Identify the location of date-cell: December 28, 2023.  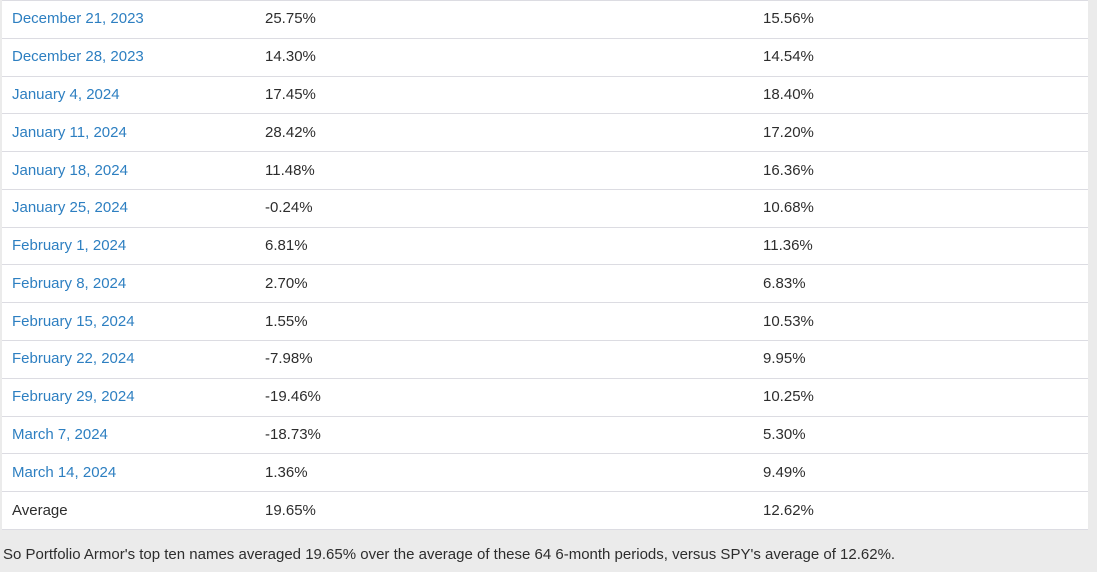
(128, 57).